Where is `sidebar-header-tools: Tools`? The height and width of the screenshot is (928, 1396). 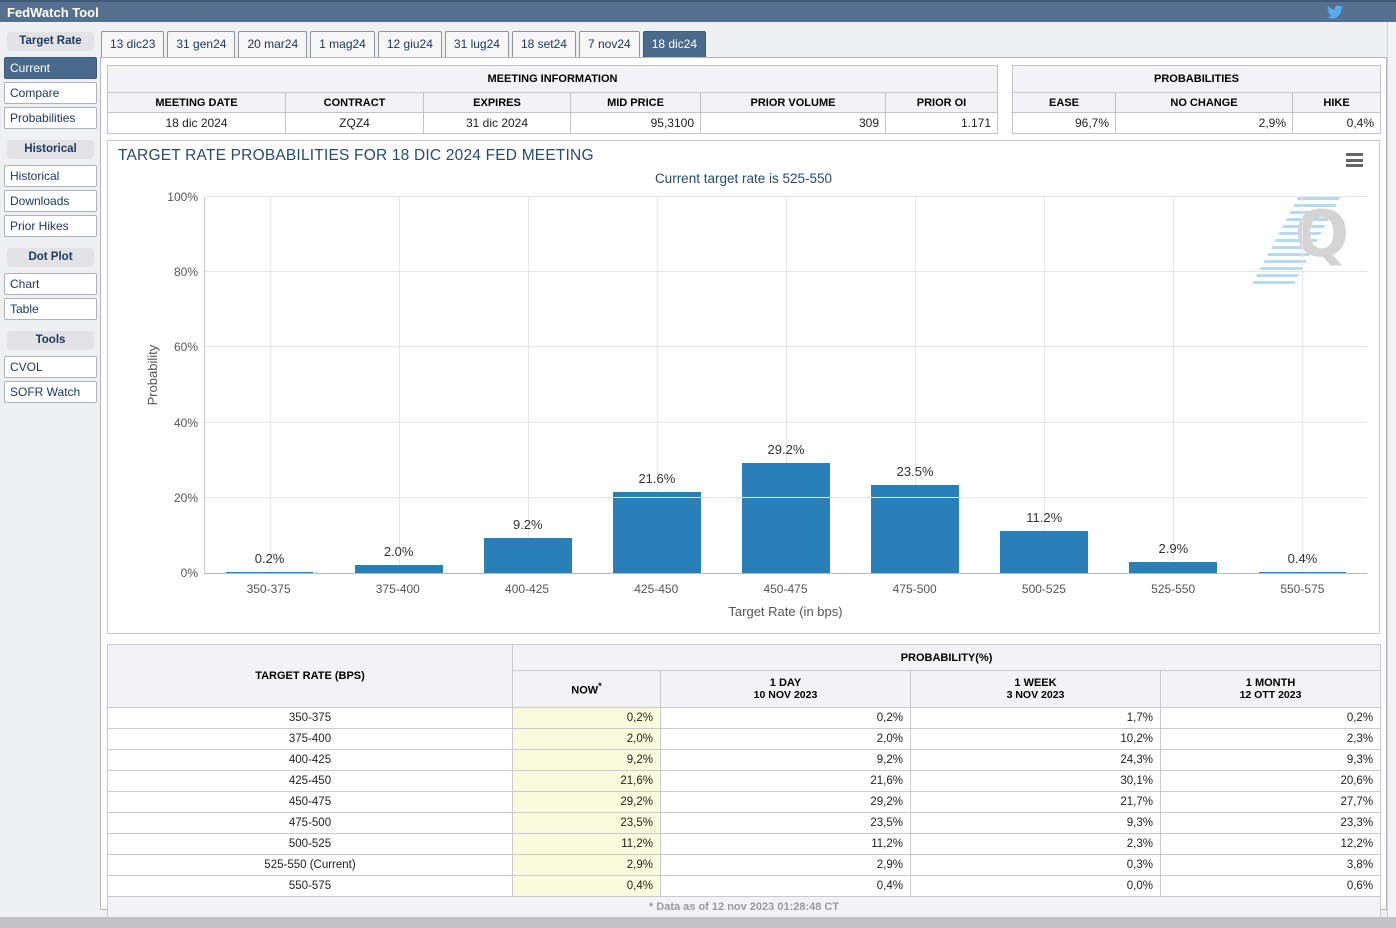 sidebar-header-tools: Tools is located at coordinates (50, 340).